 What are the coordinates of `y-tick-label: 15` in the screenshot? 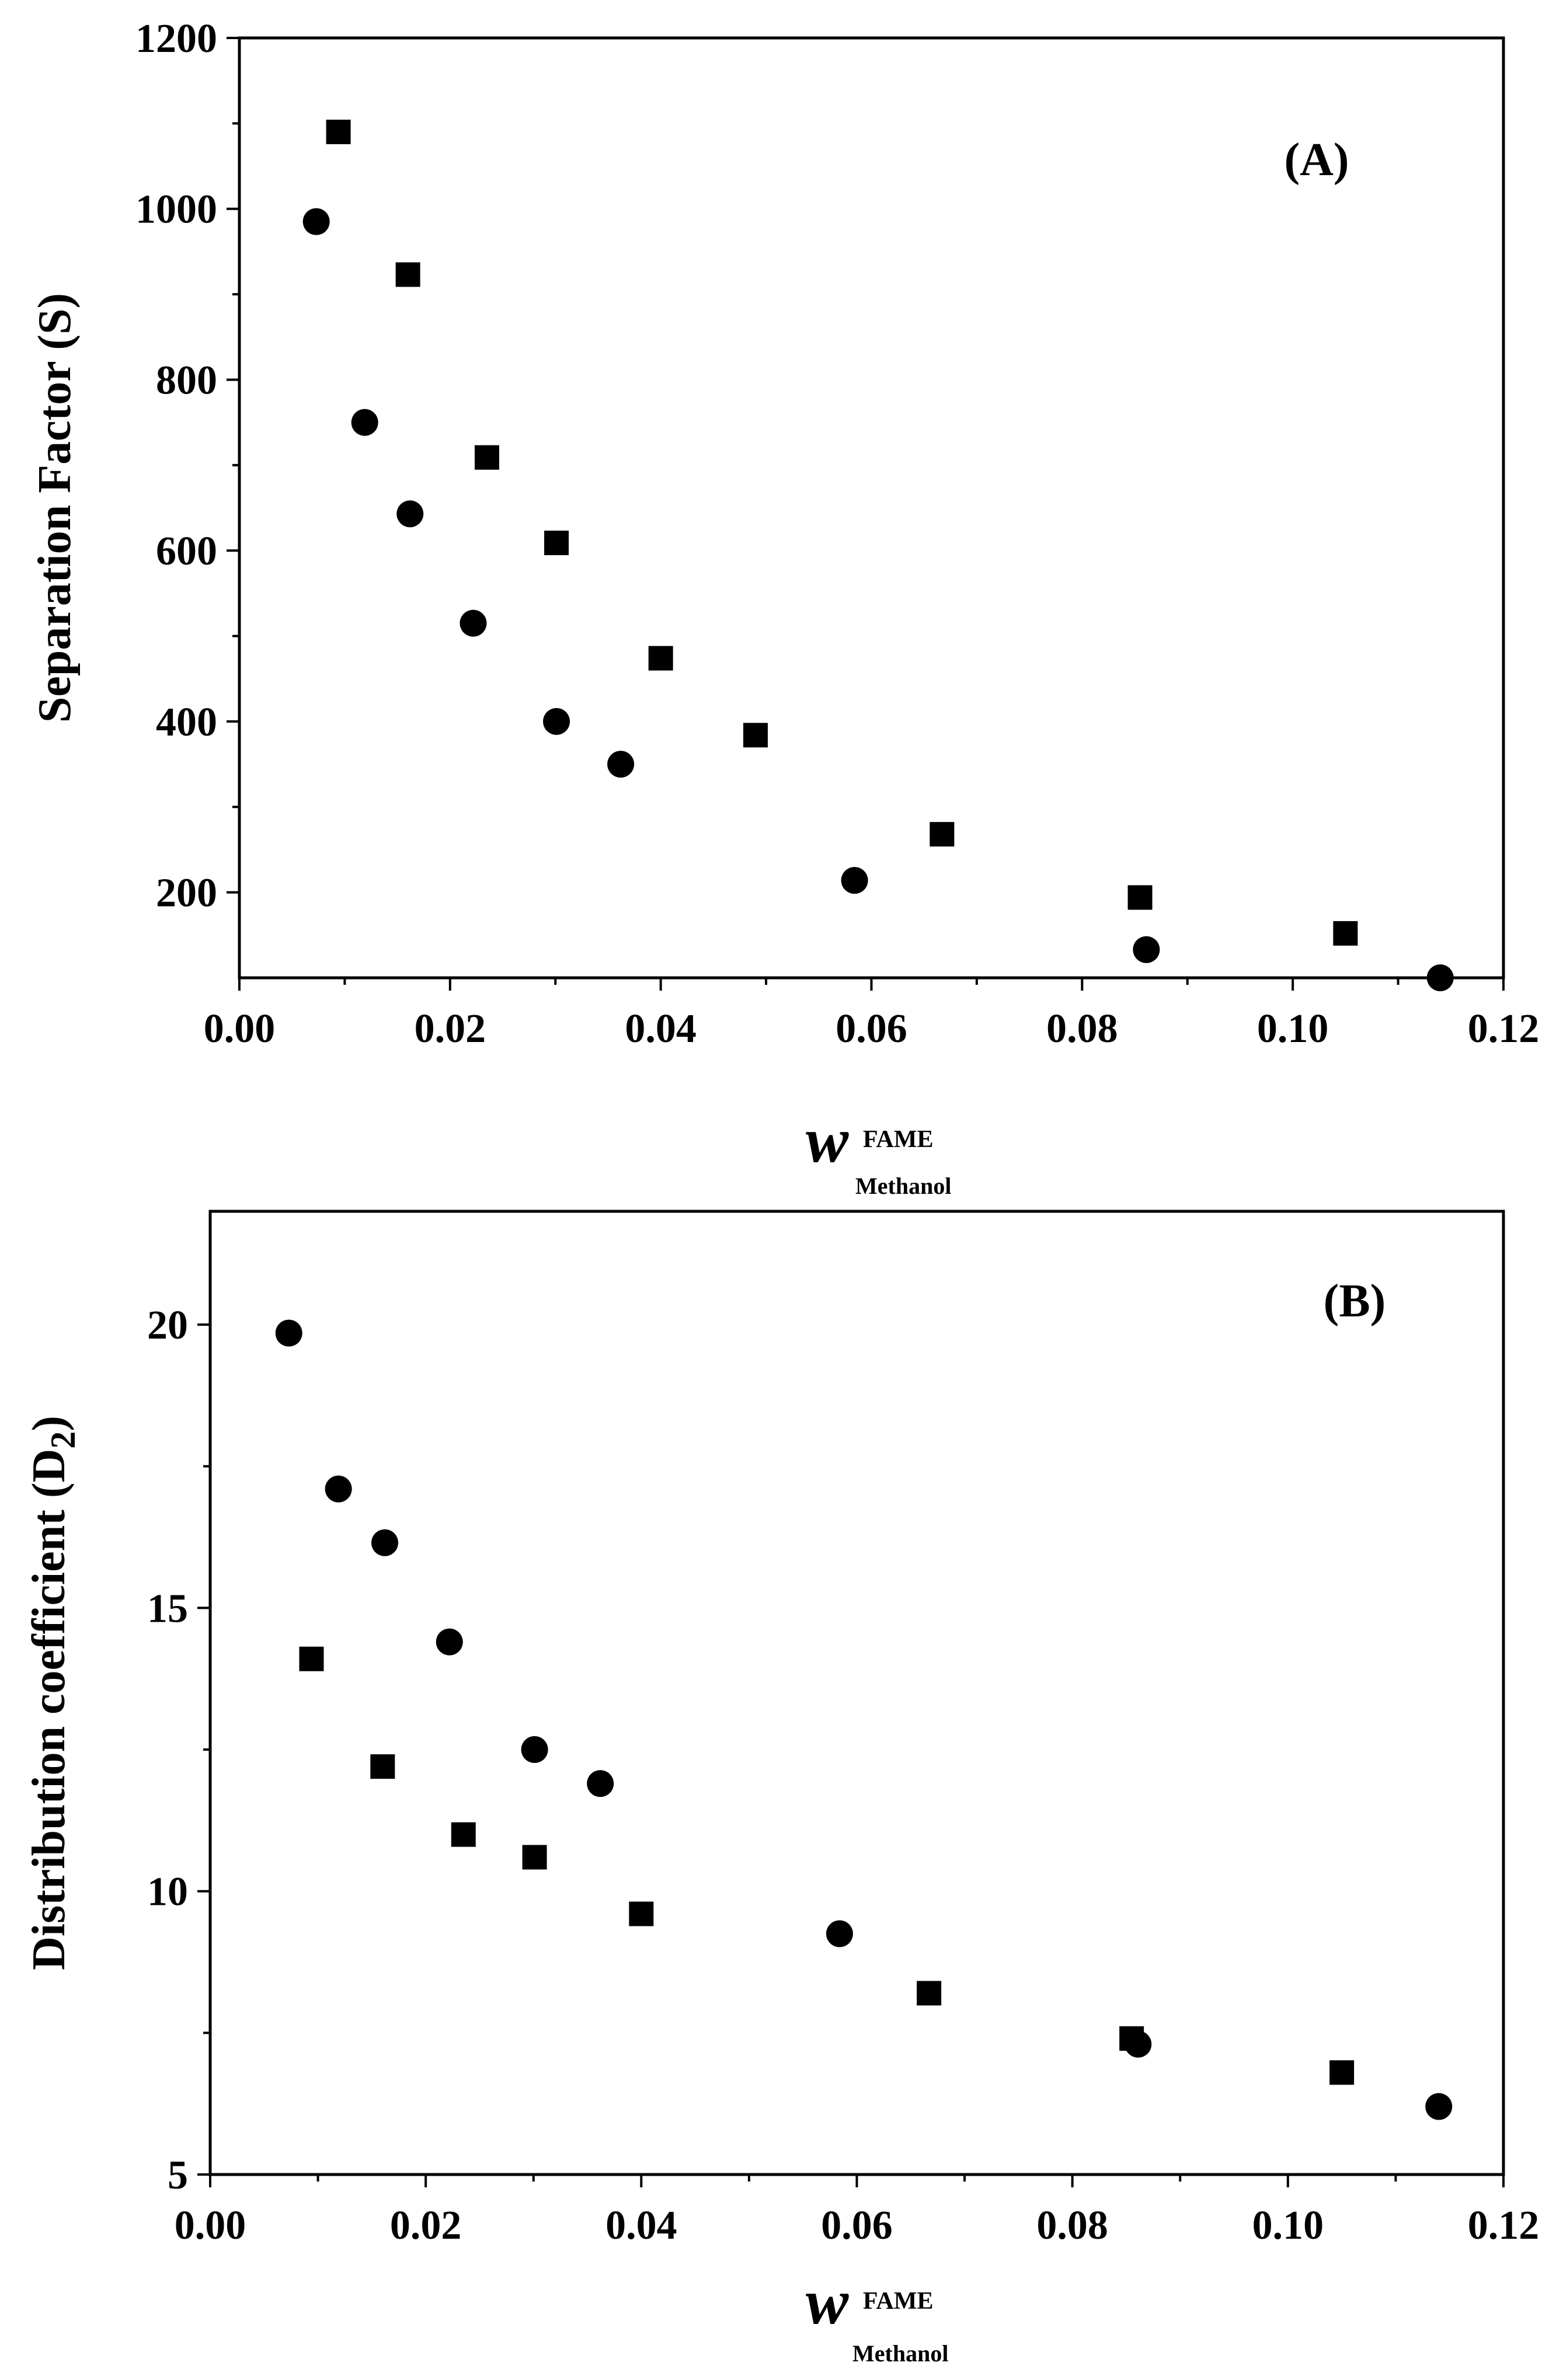 It's located at (167, 1608).